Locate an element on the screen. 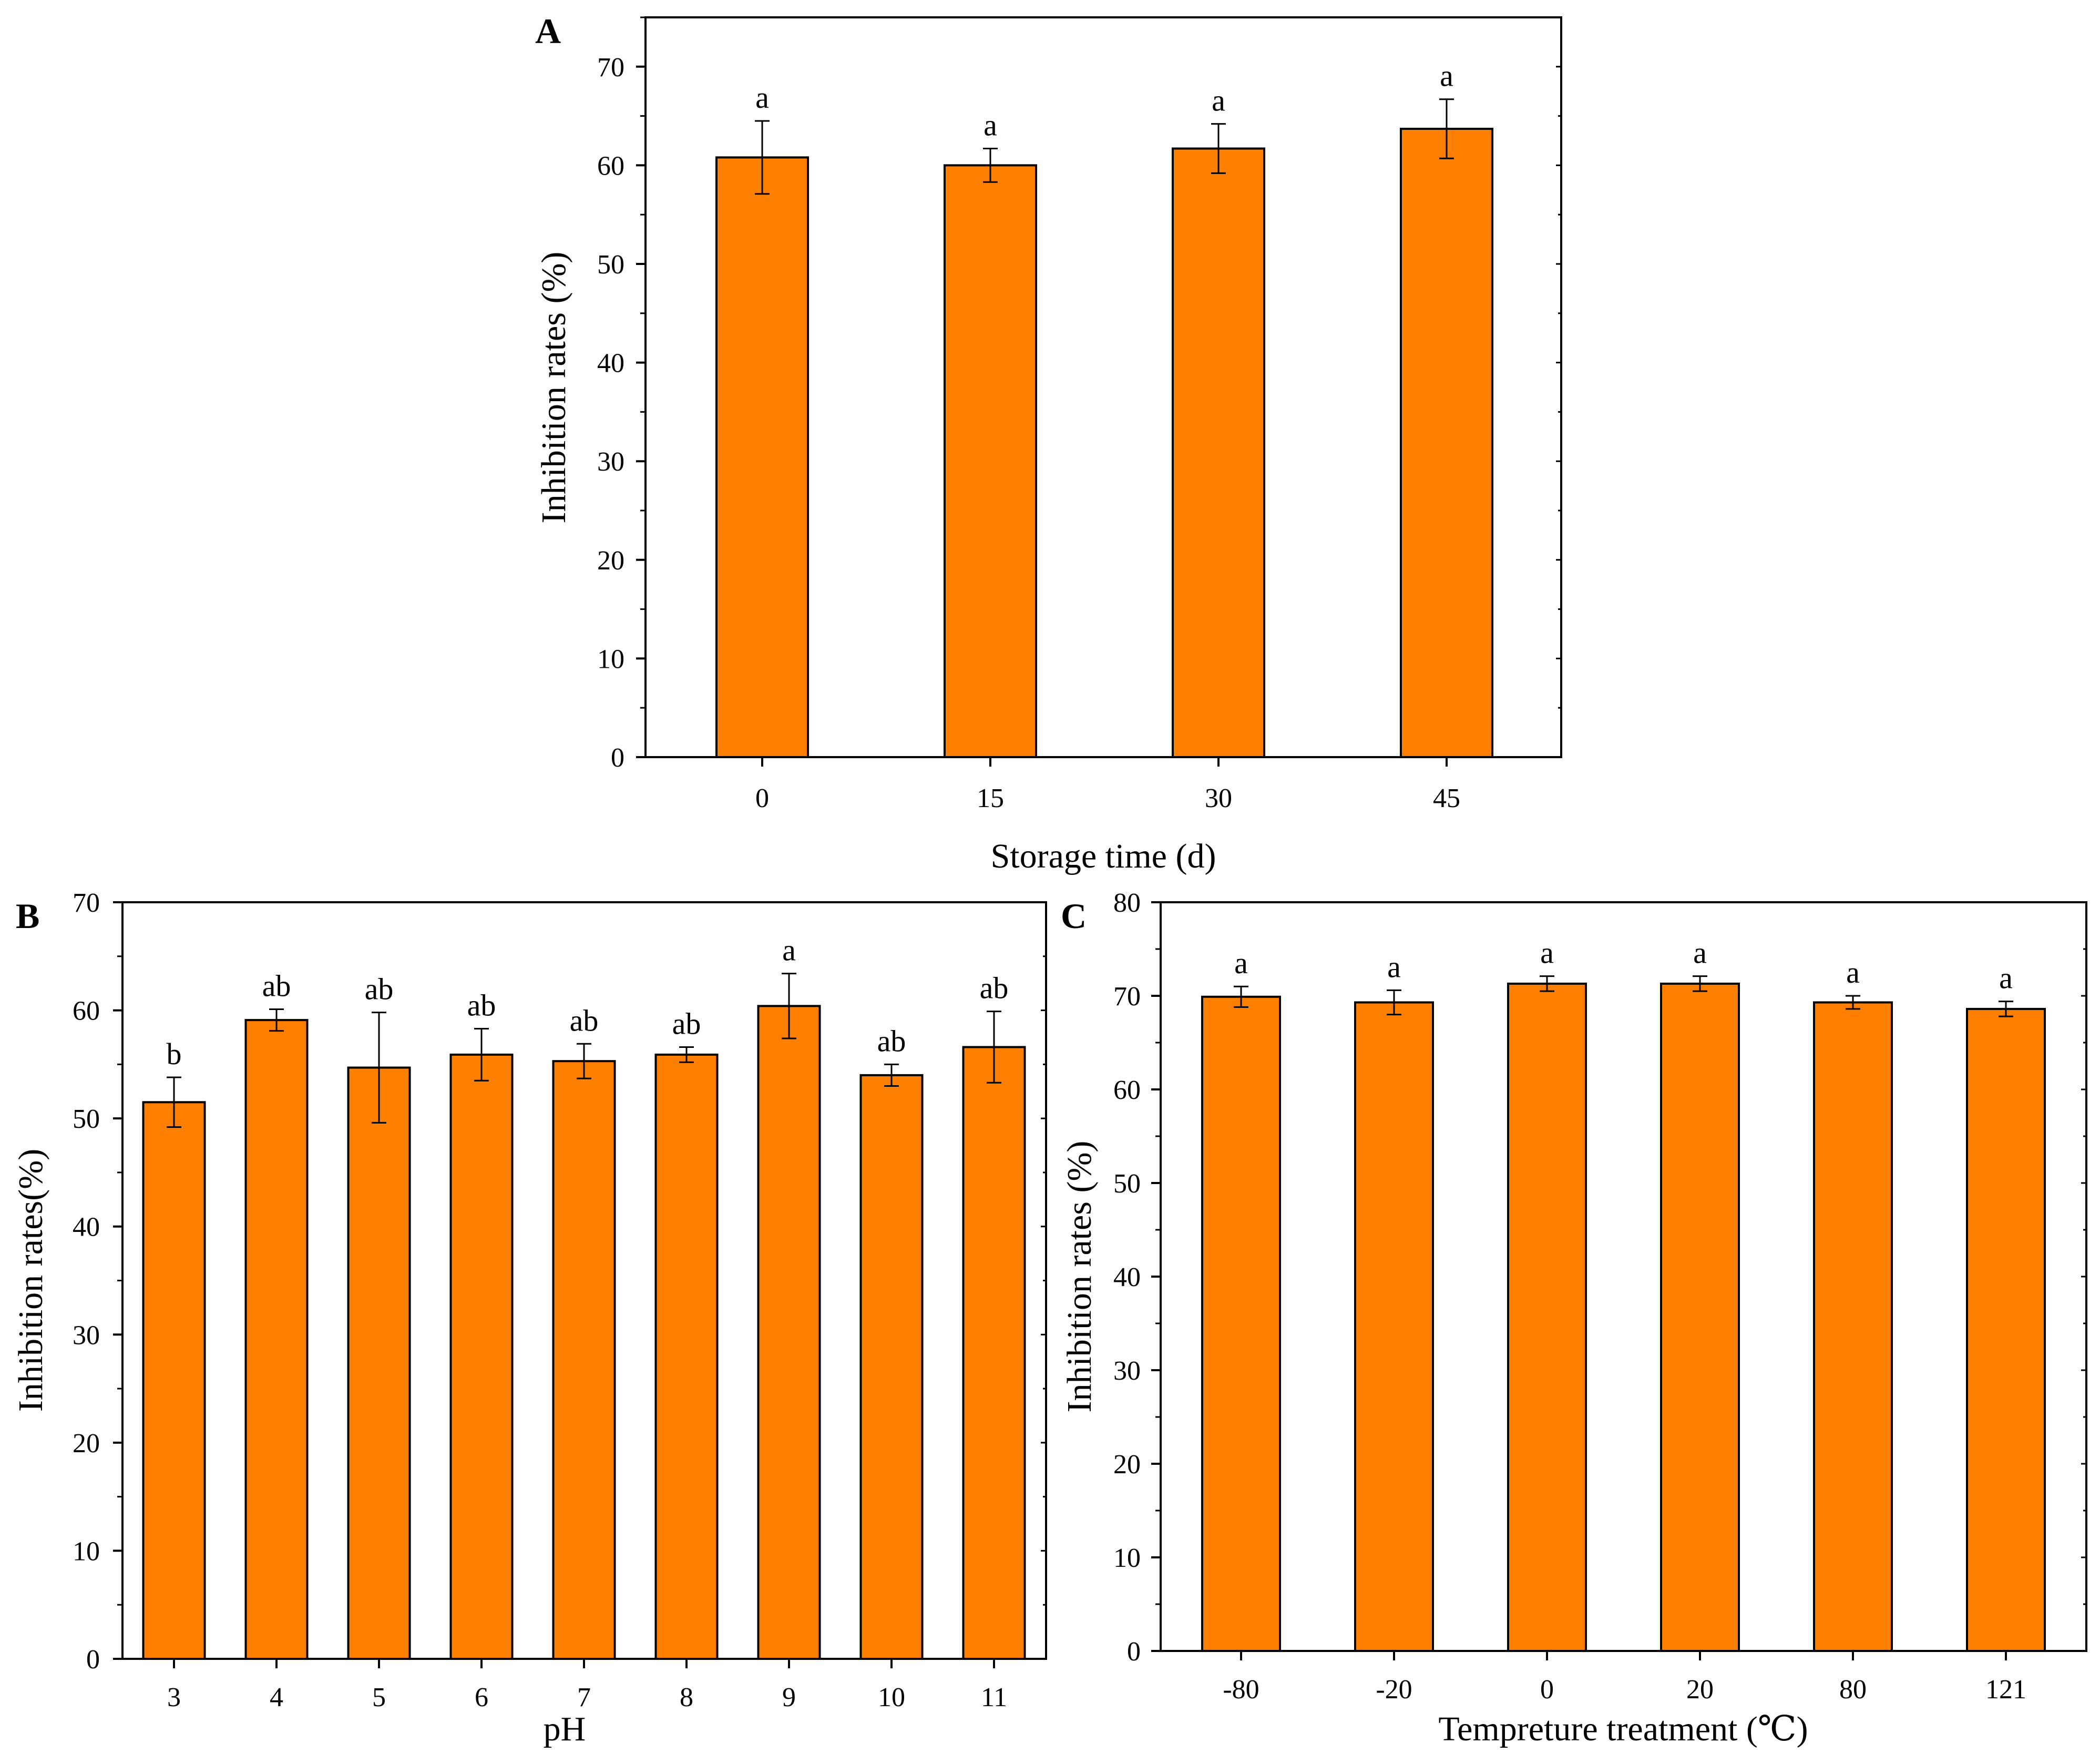  chart-b-y-tick-label: 20 is located at coordinates (86, 1444).